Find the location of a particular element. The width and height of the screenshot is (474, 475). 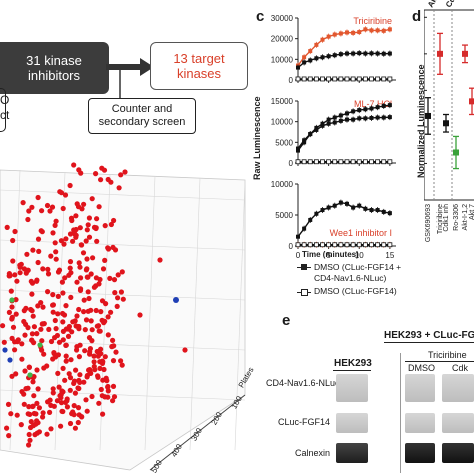

left-box-edge is located at coordinates (3, 110).